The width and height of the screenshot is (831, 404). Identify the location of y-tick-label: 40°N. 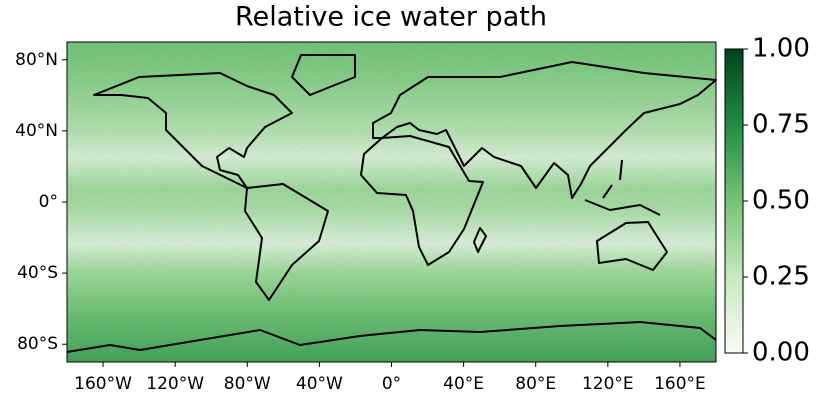
(36, 131).